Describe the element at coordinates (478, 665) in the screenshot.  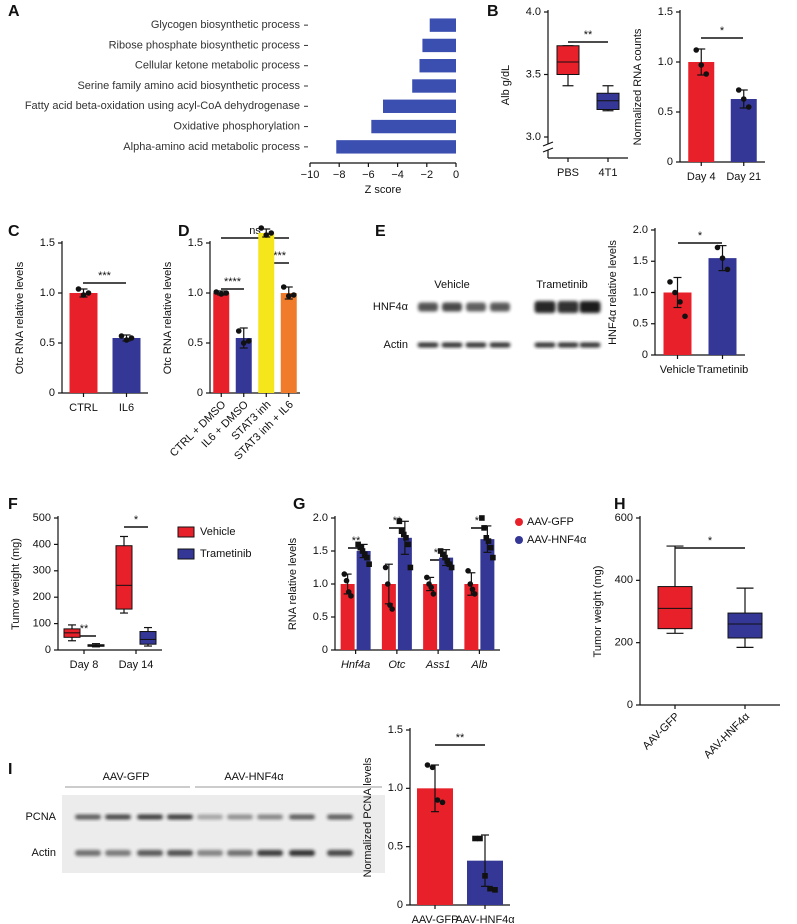
I see `x-tick-label: Alb` at that location.